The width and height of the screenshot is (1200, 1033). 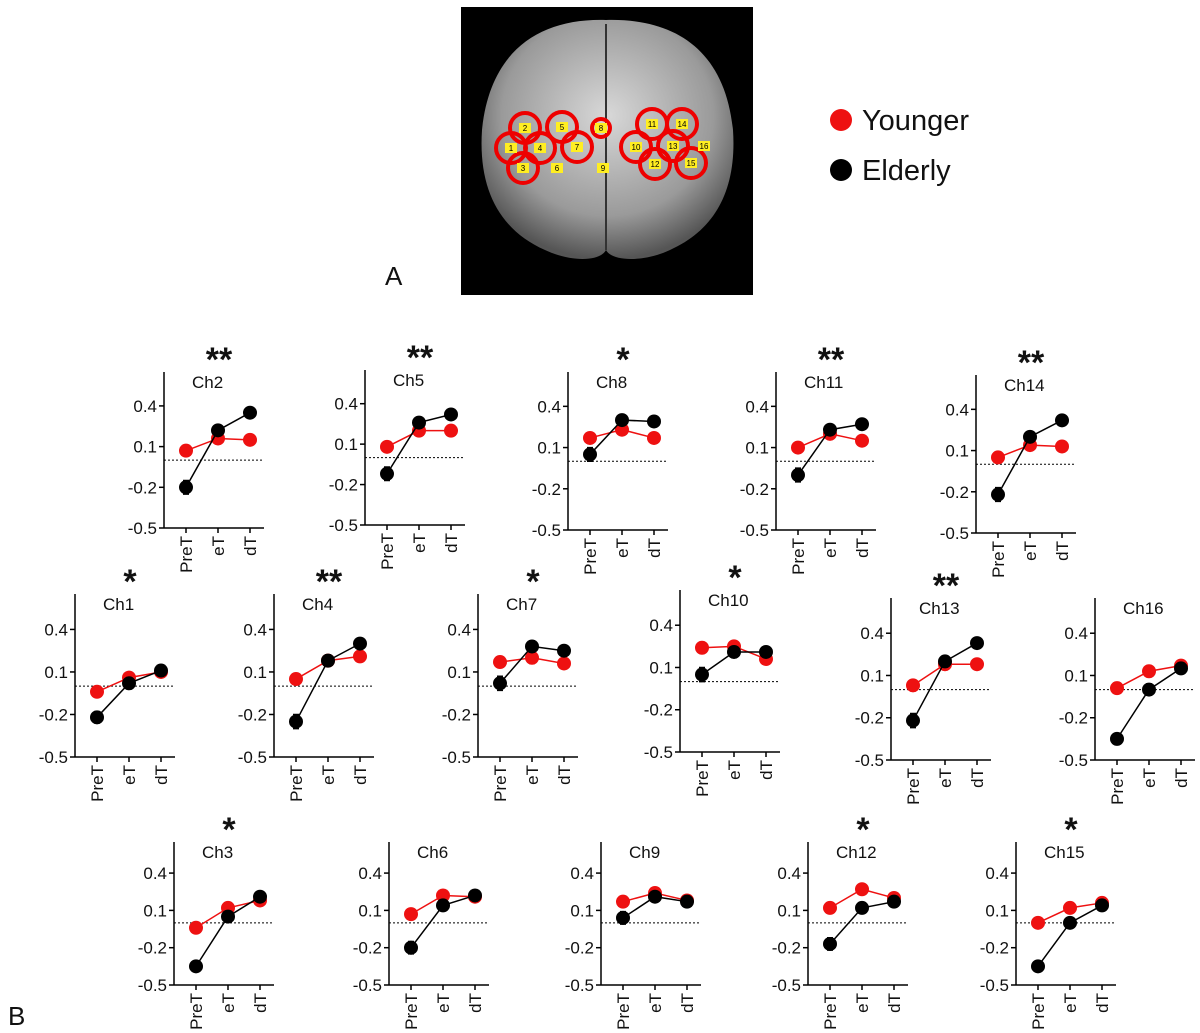 I want to click on legend: Younger Elderly, so click(x=899, y=146).